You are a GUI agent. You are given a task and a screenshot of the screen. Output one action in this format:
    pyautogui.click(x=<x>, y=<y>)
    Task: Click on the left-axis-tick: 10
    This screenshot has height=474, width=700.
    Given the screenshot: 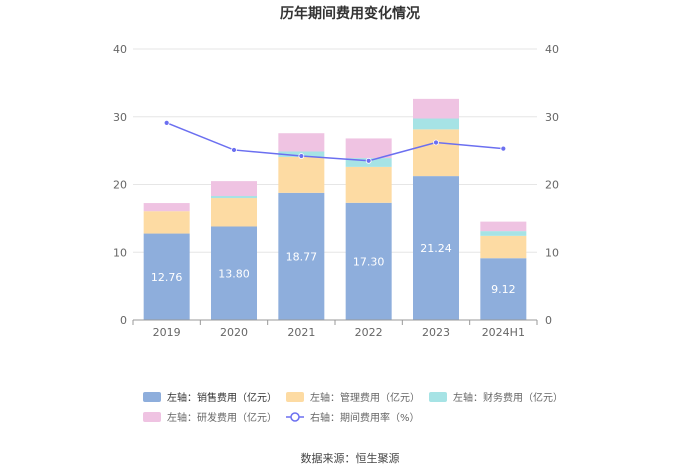 What is the action you would take?
    pyautogui.click(x=120, y=252)
    